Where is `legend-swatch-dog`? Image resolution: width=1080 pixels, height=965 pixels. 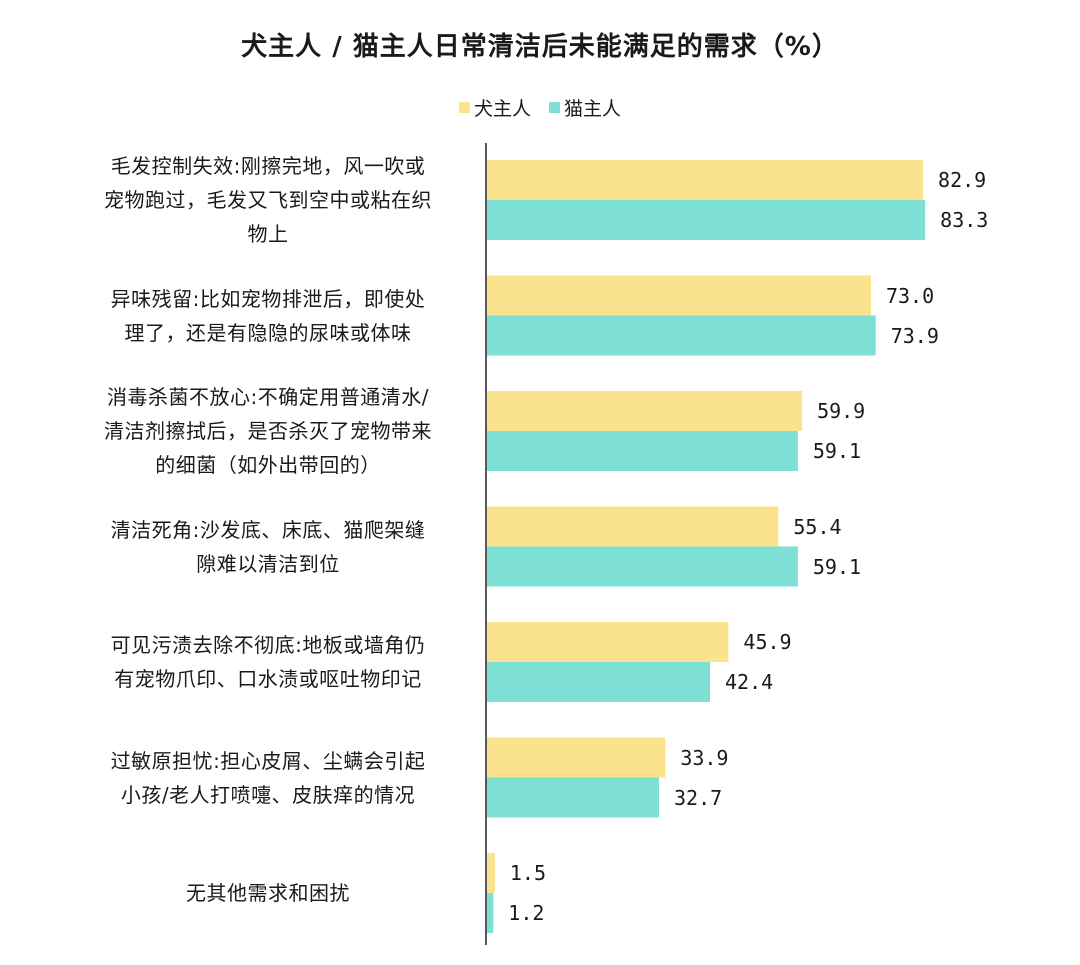 legend-swatch-dog is located at coordinates (464, 107).